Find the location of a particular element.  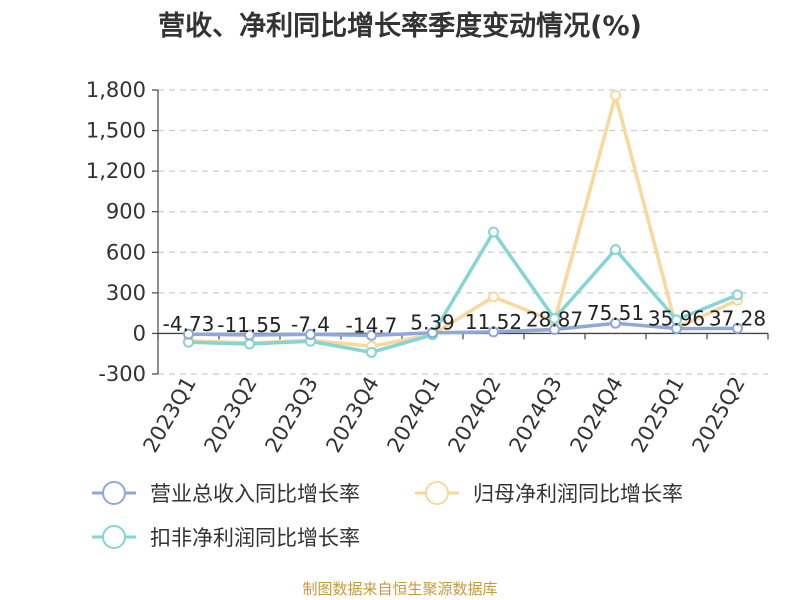

legend-label: 扣非净利润同比增长率 is located at coordinates (255, 538).